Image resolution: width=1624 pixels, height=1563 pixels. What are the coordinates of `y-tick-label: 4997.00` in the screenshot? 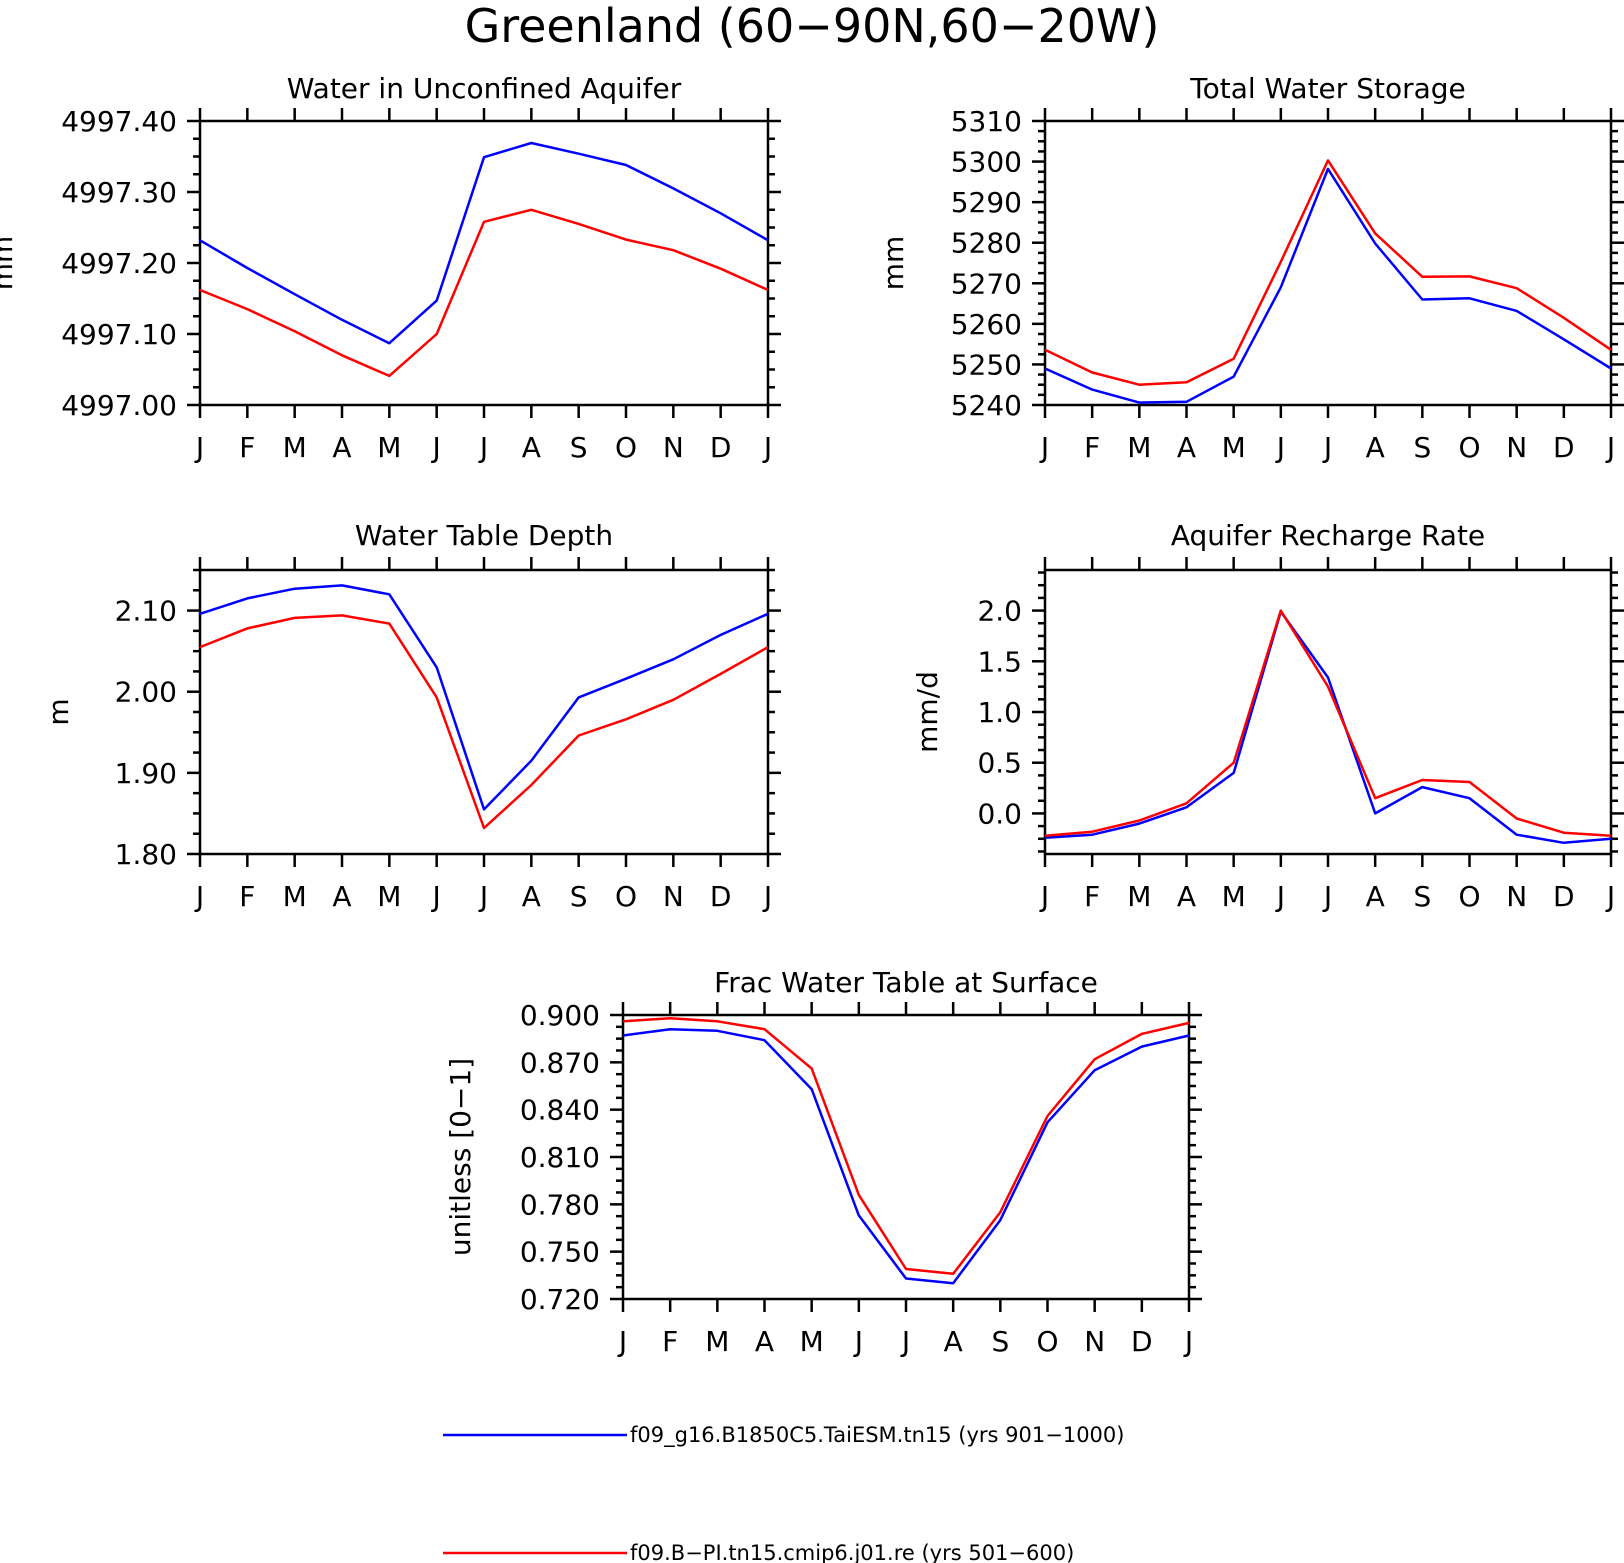 It's located at (119, 405).